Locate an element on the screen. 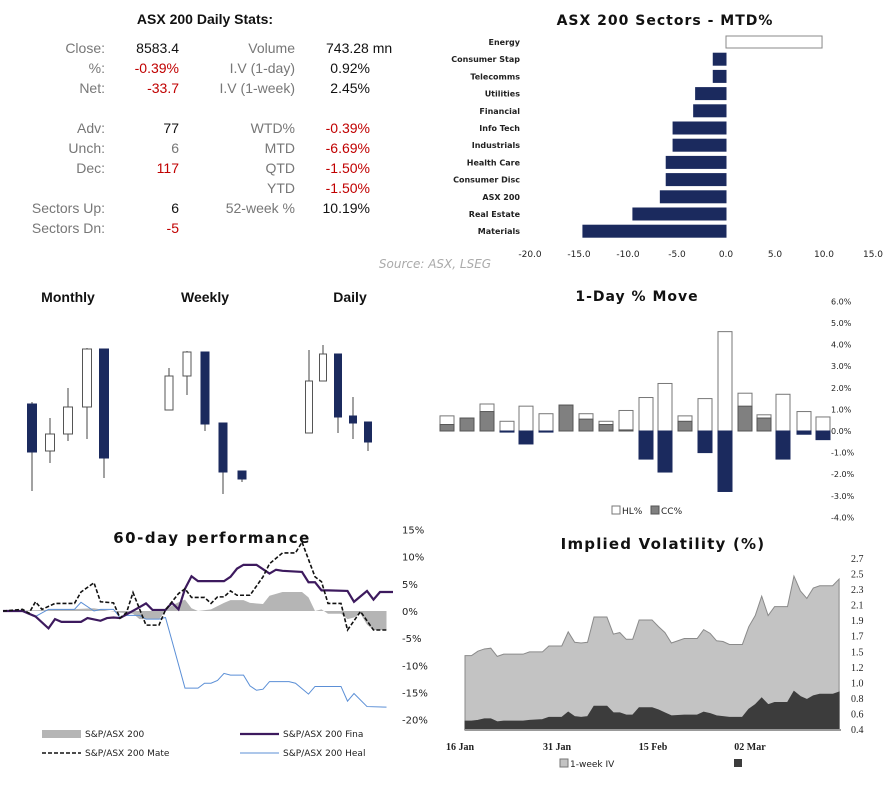  candle-panel-title: Monthly is located at coordinates (68, 297).